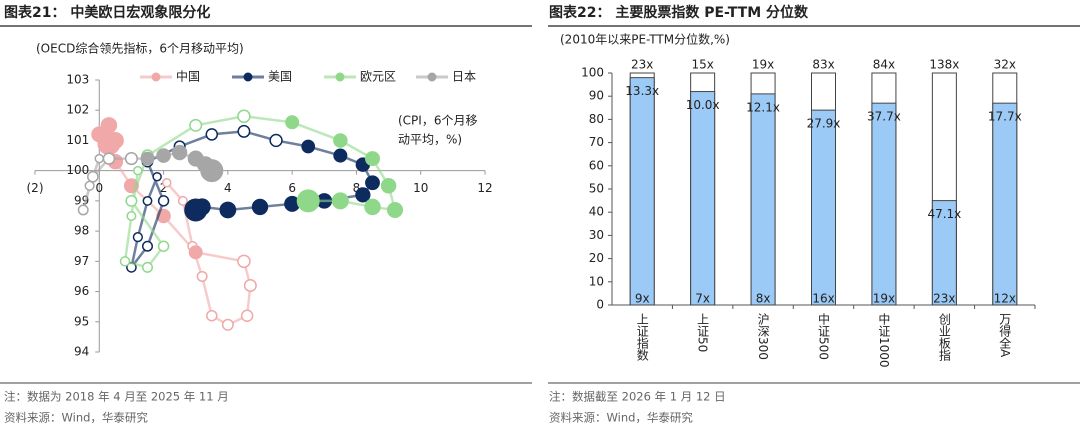 This screenshot has width=1080, height=432. What do you see at coordinates (944, 337) in the screenshot?
I see `x-tick-label: 创业板指` at bounding box center [944, 337].